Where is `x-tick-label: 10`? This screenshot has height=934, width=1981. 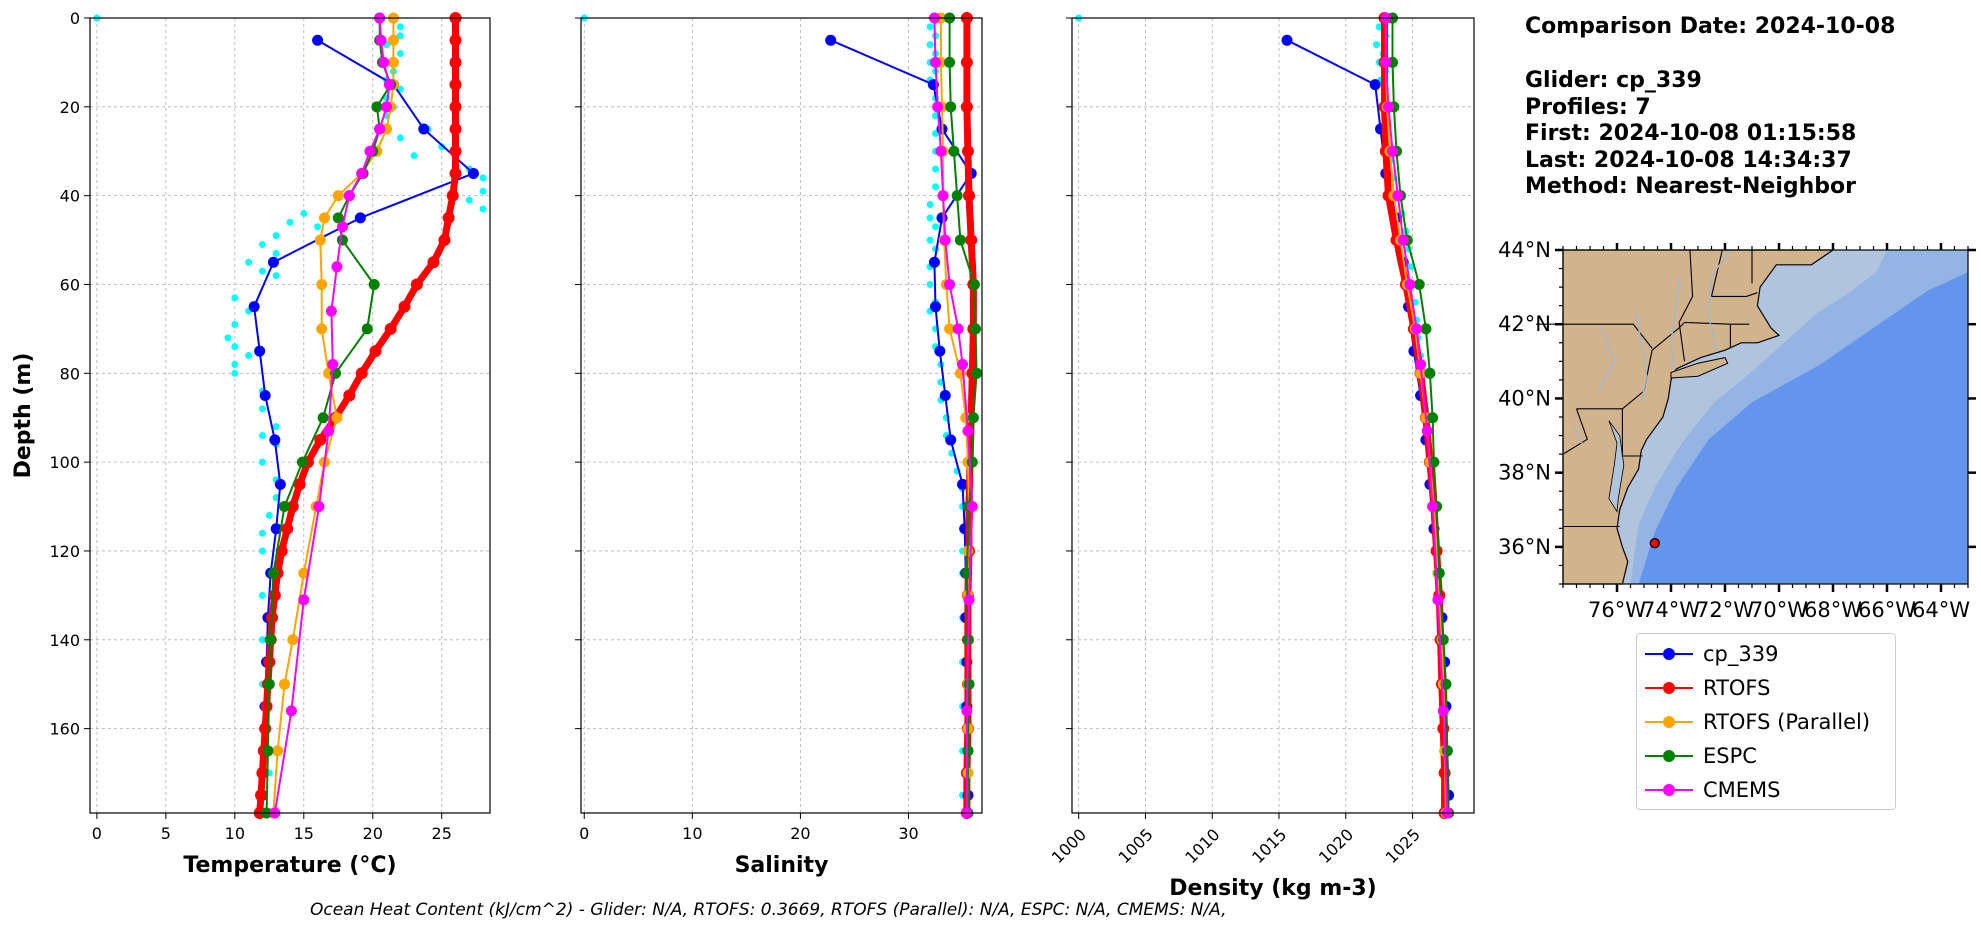
x-tick-label: 10 is located at coordinates (235, 833).